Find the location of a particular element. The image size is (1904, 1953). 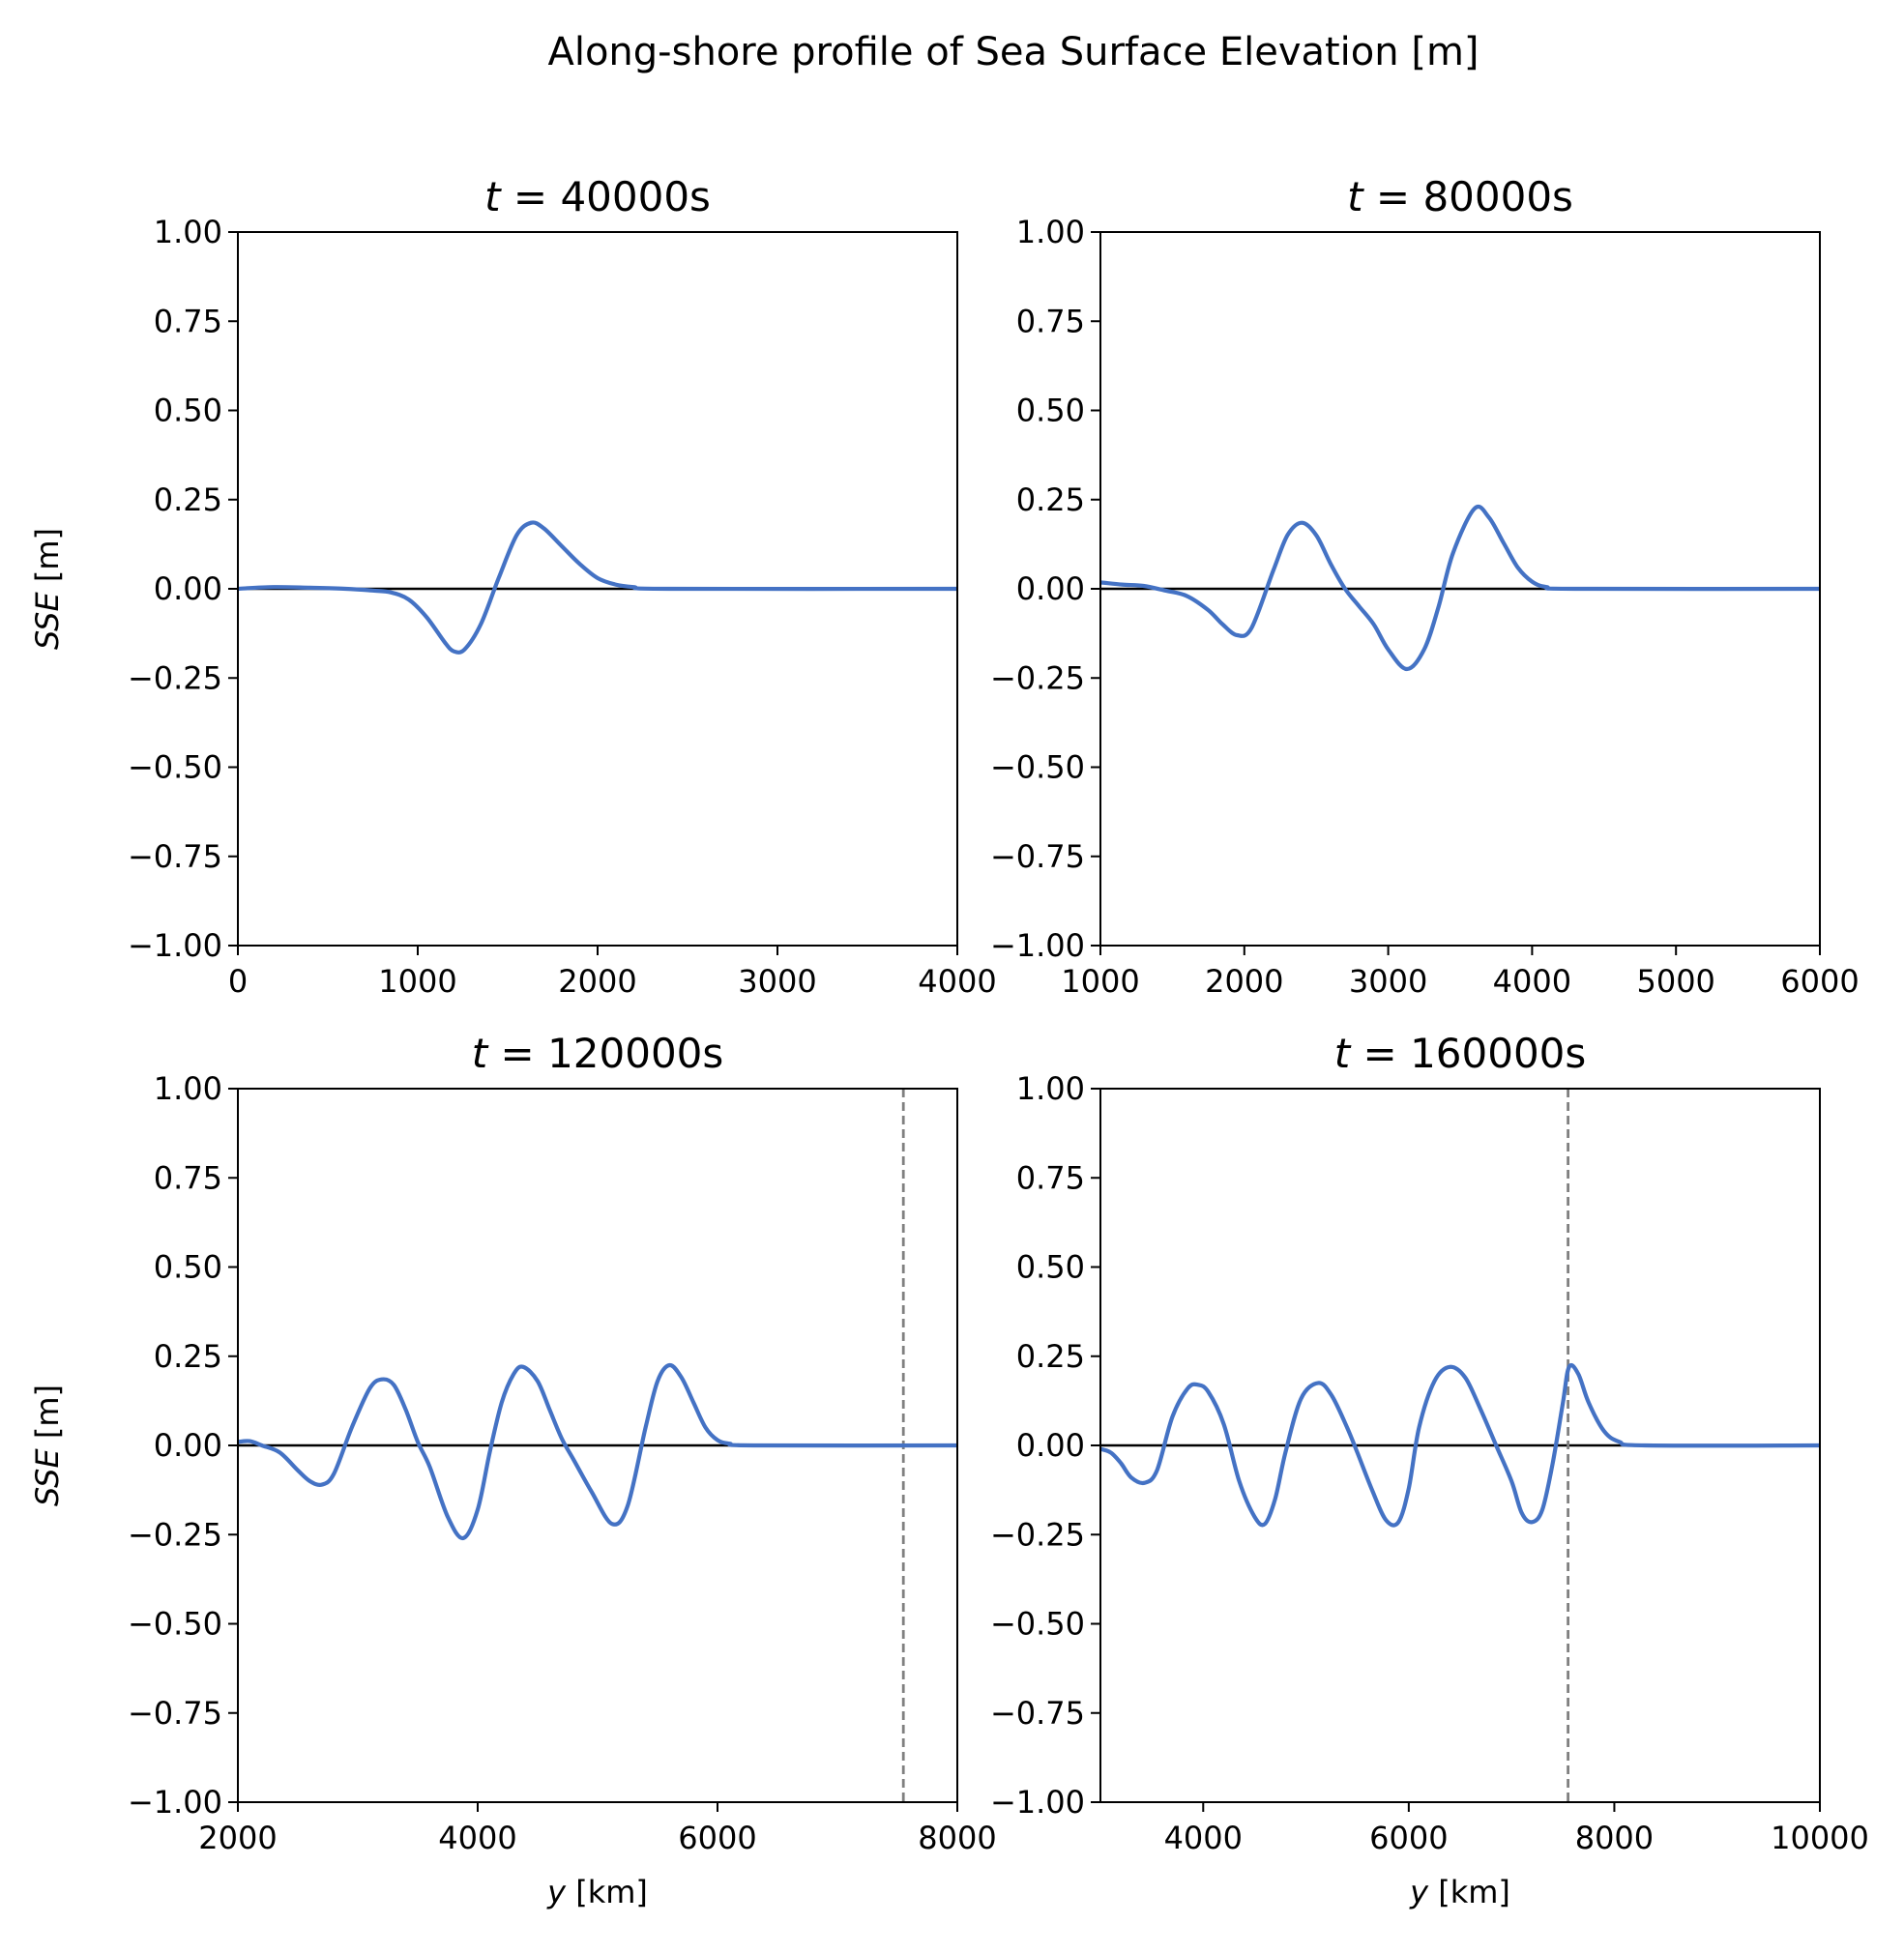

x-tick-label: 10000 is located at coordinates (1820, 1838).